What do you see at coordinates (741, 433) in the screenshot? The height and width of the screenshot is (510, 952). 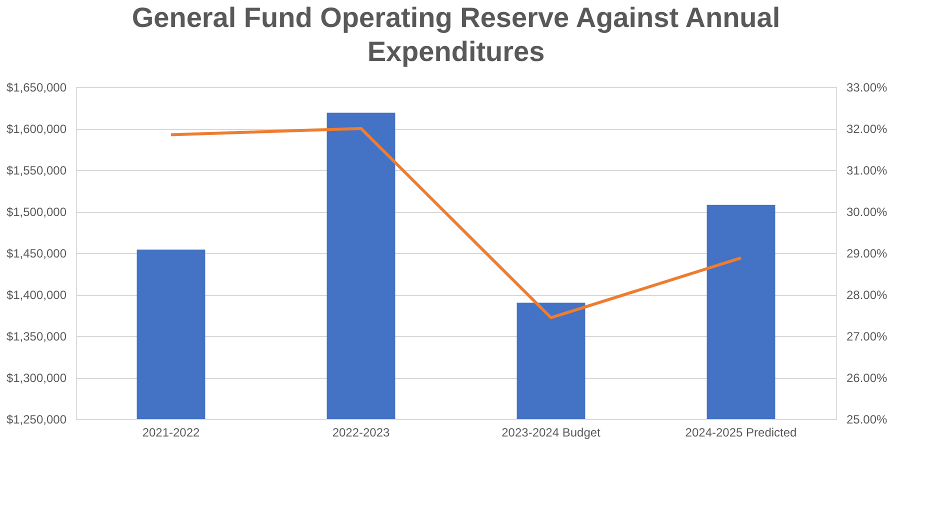 I see `x-tick-label: 2024-2025 Predicted` at bounding box center [741, 433].